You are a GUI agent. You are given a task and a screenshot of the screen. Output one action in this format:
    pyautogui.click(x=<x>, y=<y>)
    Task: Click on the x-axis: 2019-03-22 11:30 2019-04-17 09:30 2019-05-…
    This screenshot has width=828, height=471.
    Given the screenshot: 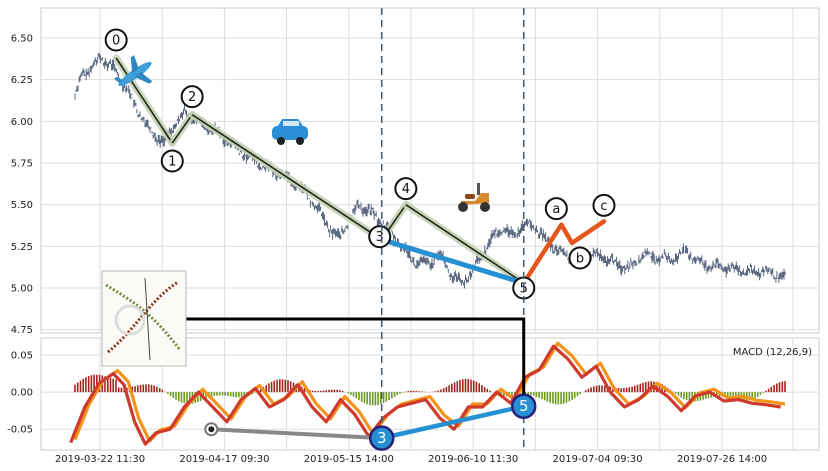 What is the action you would take?
    pyautogui.click(x=411, y=459)
    